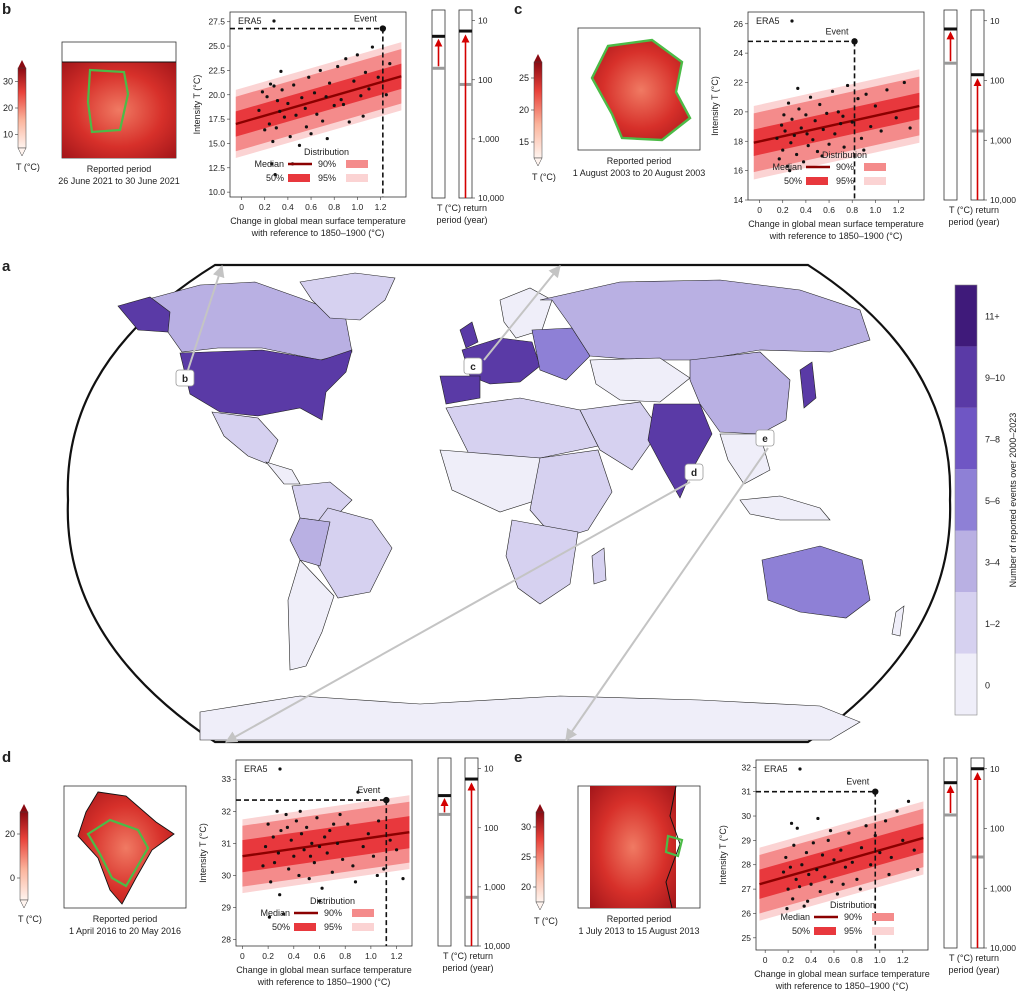 Image resolution: width=1024 pixels, height=996 pixels. I want to click on colorbar-tick-label: 11+, so click(992, 317).